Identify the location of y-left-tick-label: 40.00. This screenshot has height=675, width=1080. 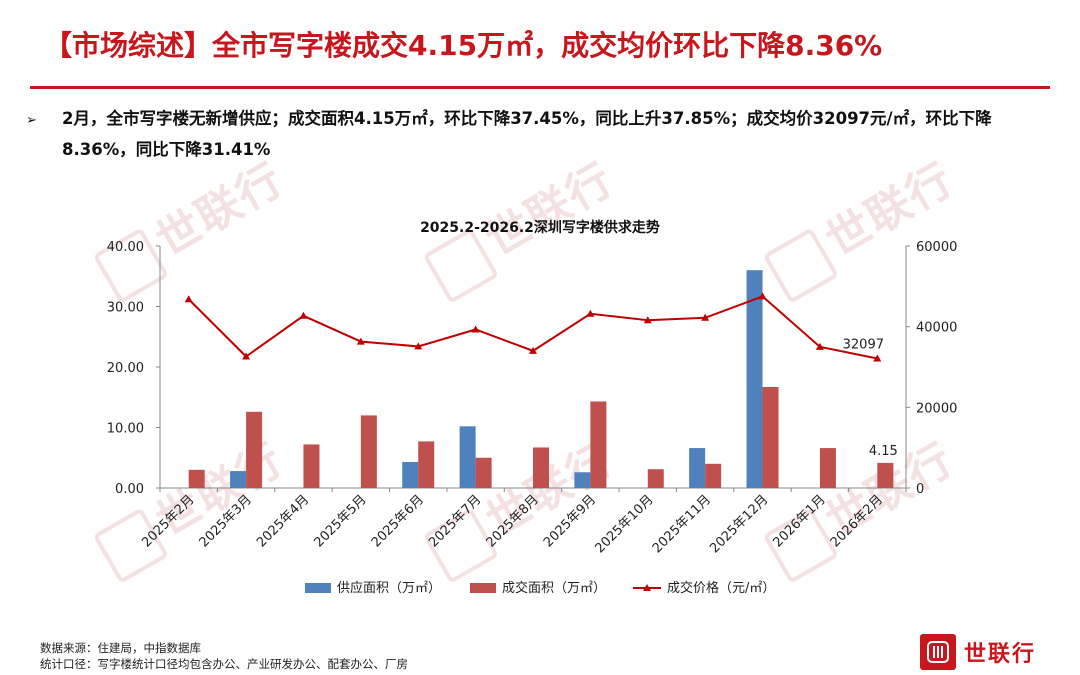
(125, 247).